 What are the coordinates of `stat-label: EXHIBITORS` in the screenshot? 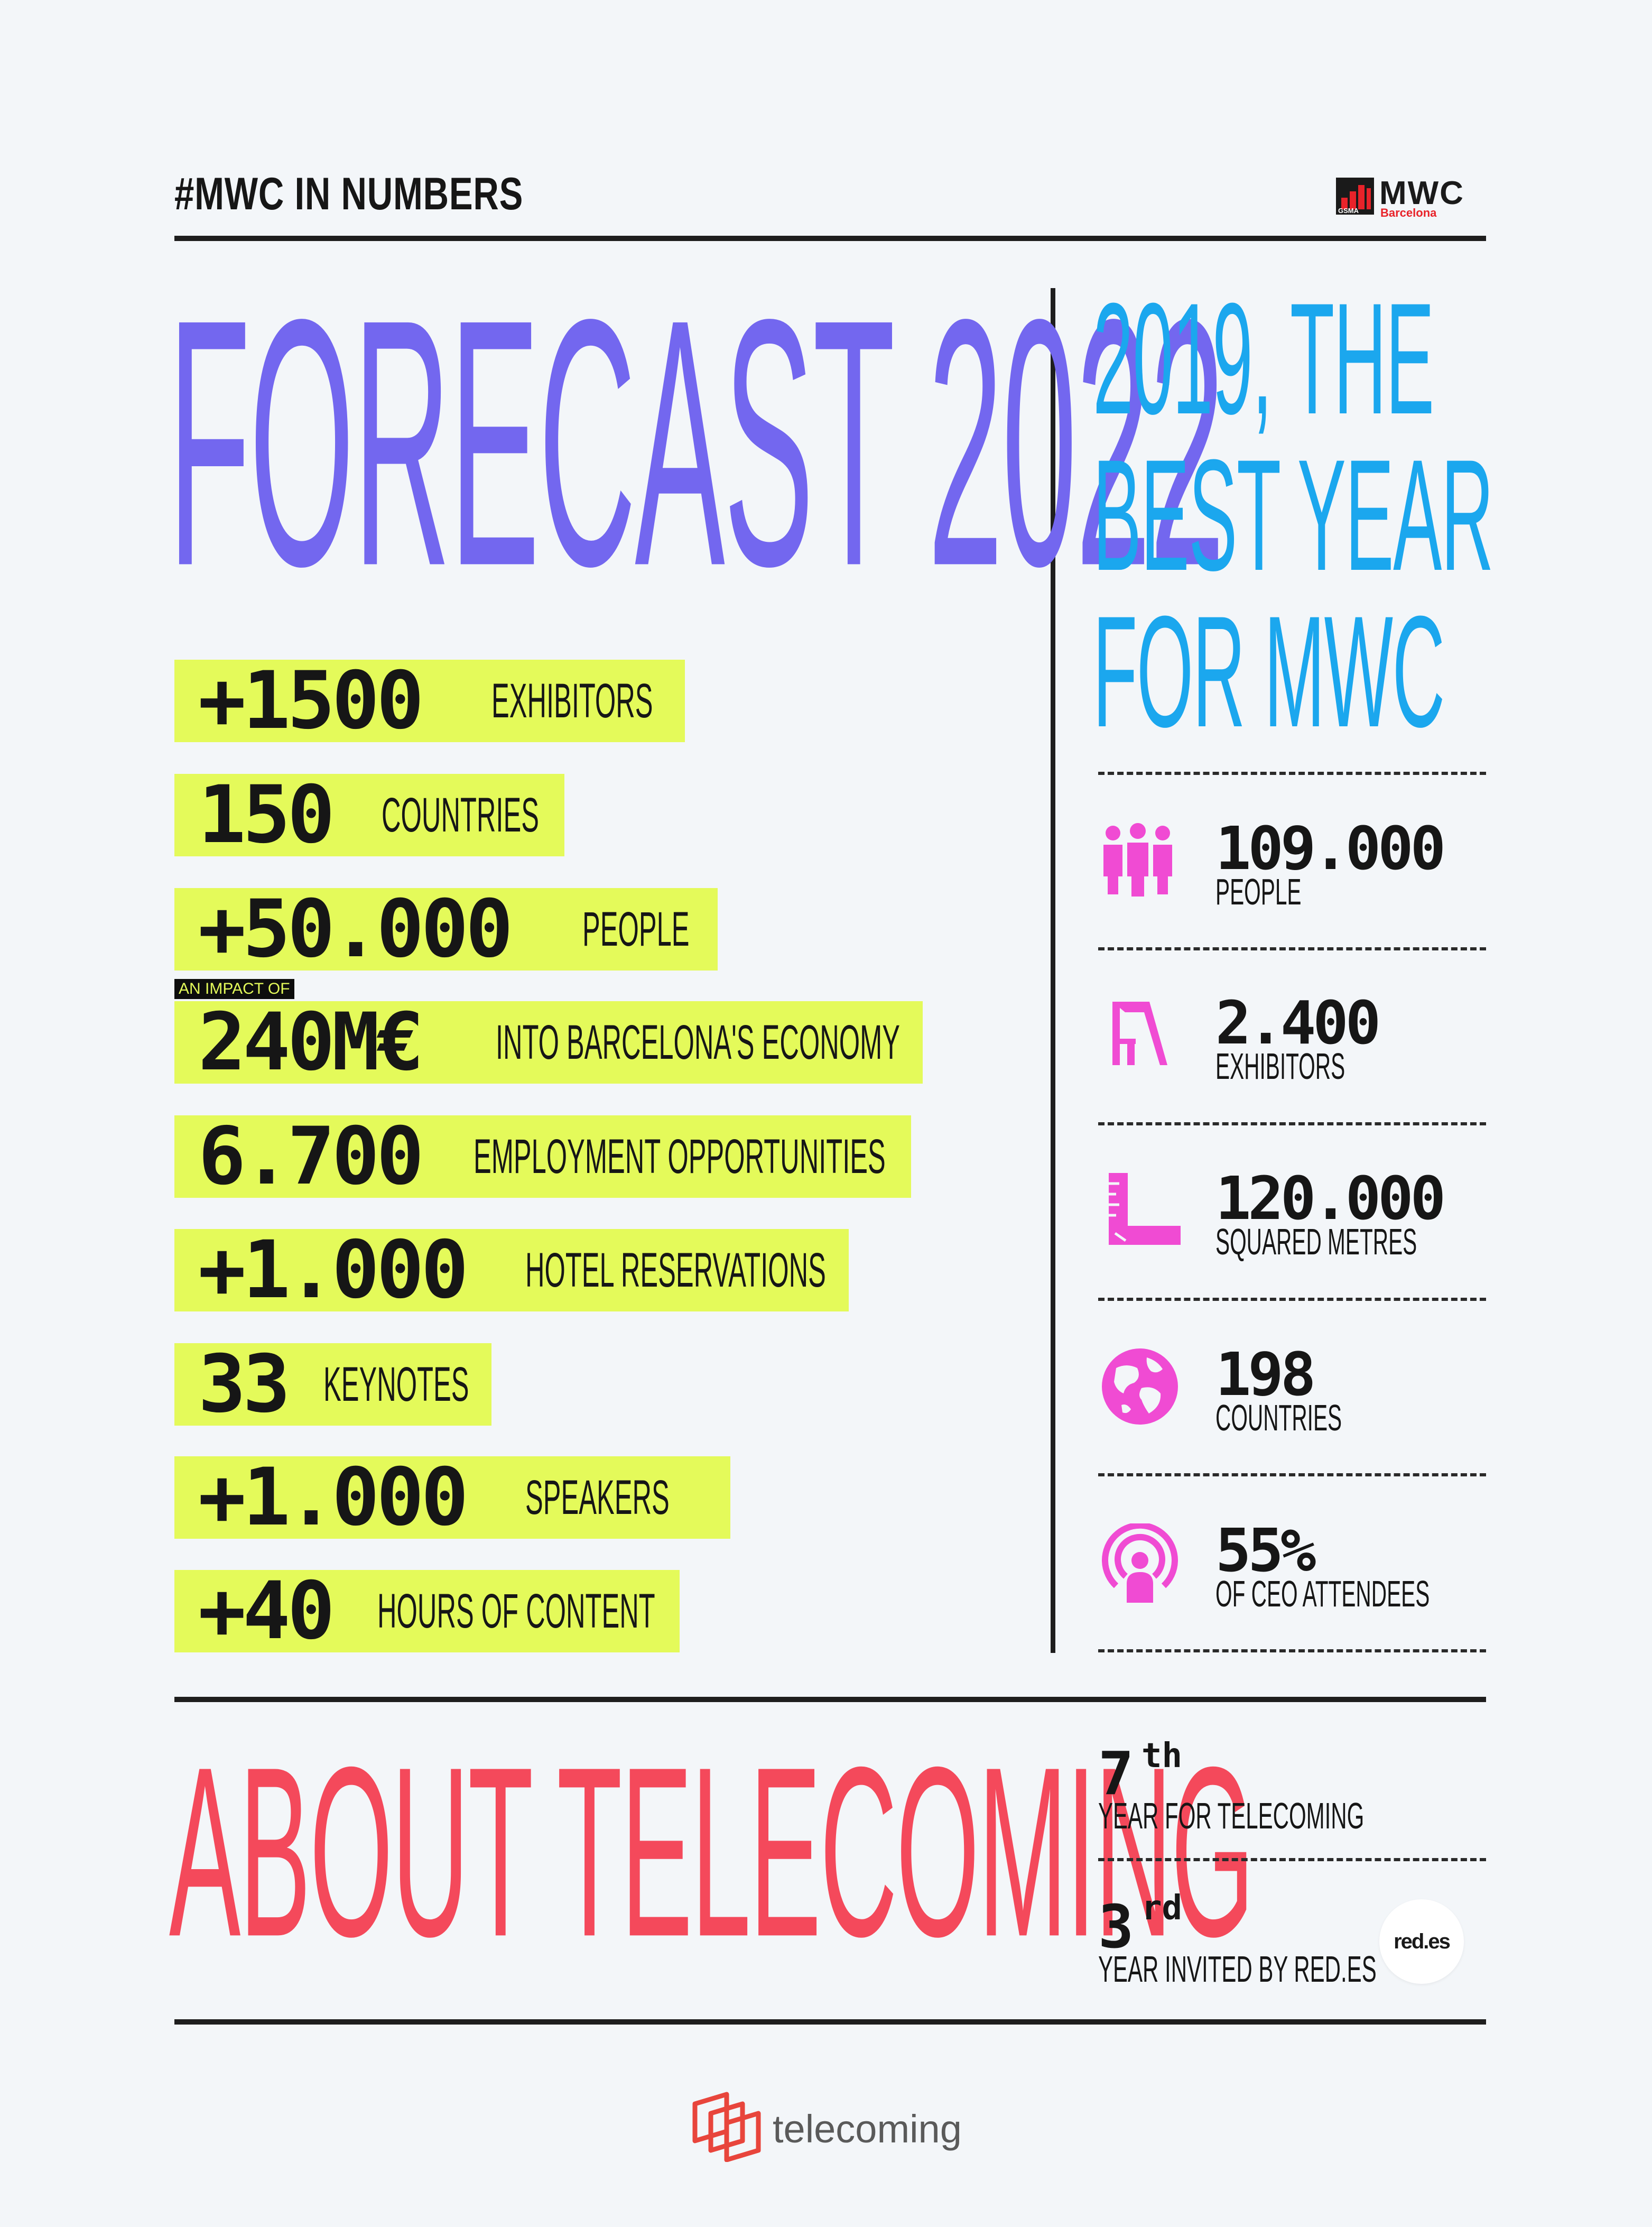 It's located at (572, 701).